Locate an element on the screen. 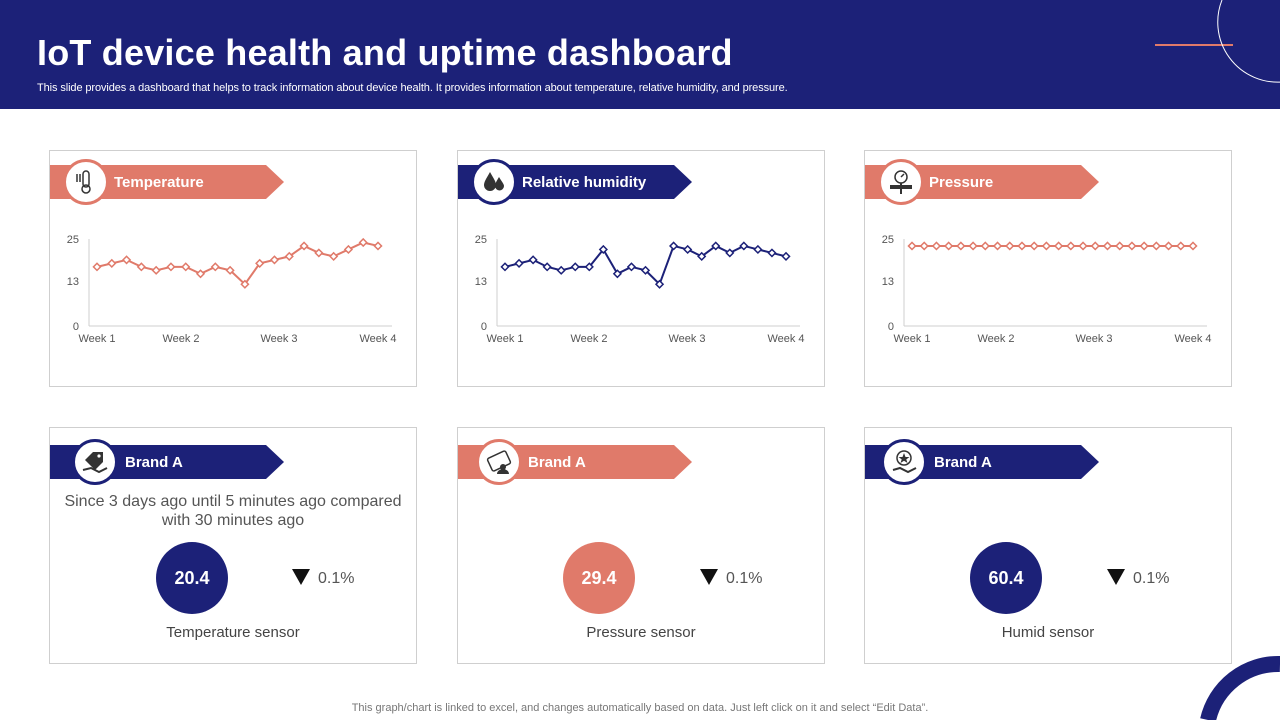 The image size is (1280, 720). thermometer-icon is located at coordinates (86, 182).